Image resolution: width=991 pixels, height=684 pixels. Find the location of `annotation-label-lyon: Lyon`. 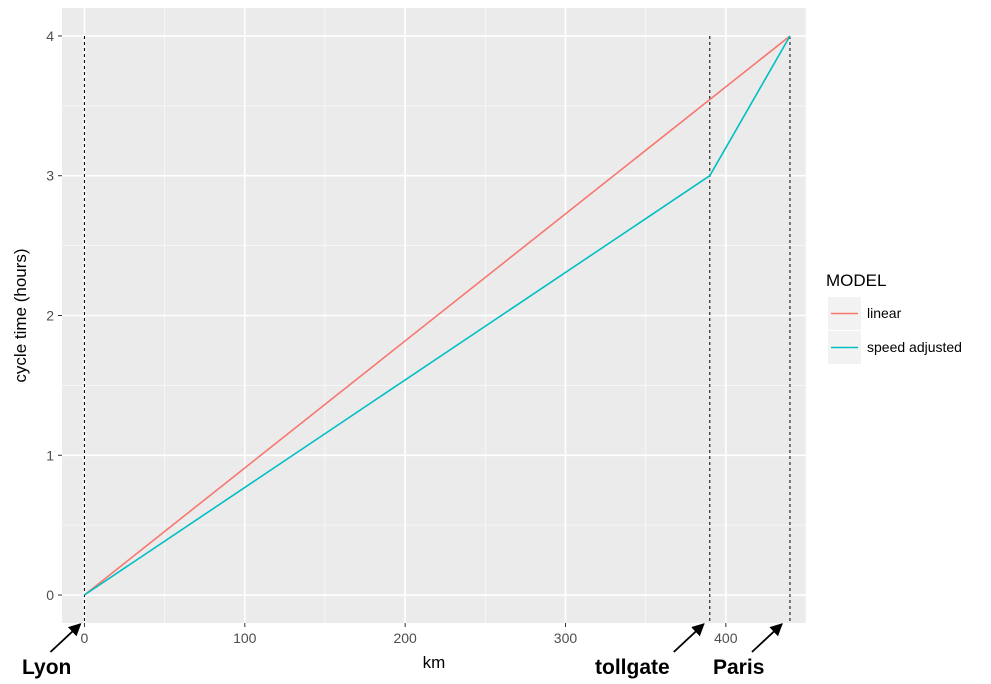

annotation-label-lyon: Lyon is located at coordinates (46, 667).